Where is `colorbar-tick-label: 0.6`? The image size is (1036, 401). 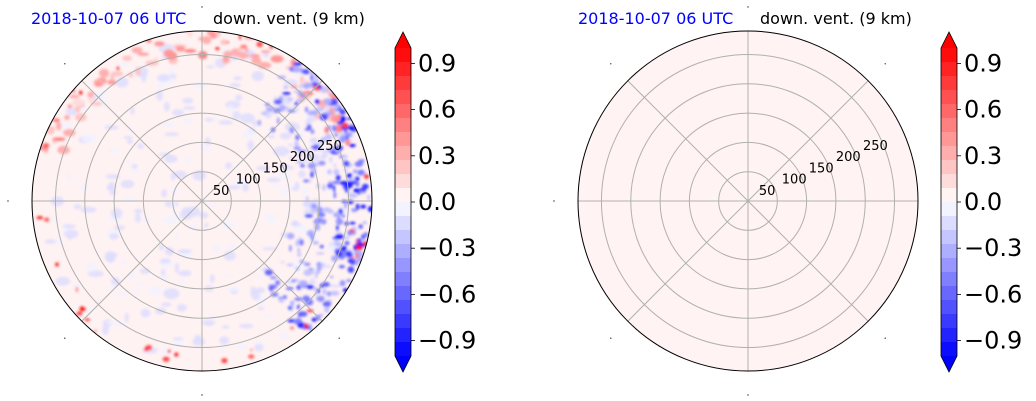
colorbar-tick-label: 0.6 is located at coordinates (437, 110).